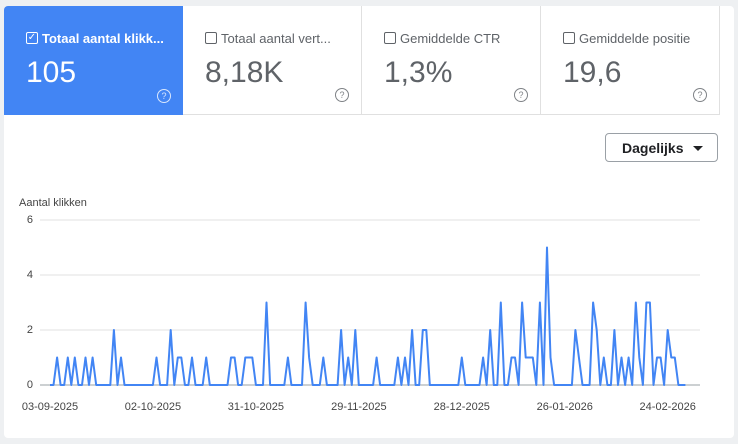 The image size is (738, 444). I want to click on metric-tile: ✓ Totaal aantal klikk... 105?, so click(93, 60).